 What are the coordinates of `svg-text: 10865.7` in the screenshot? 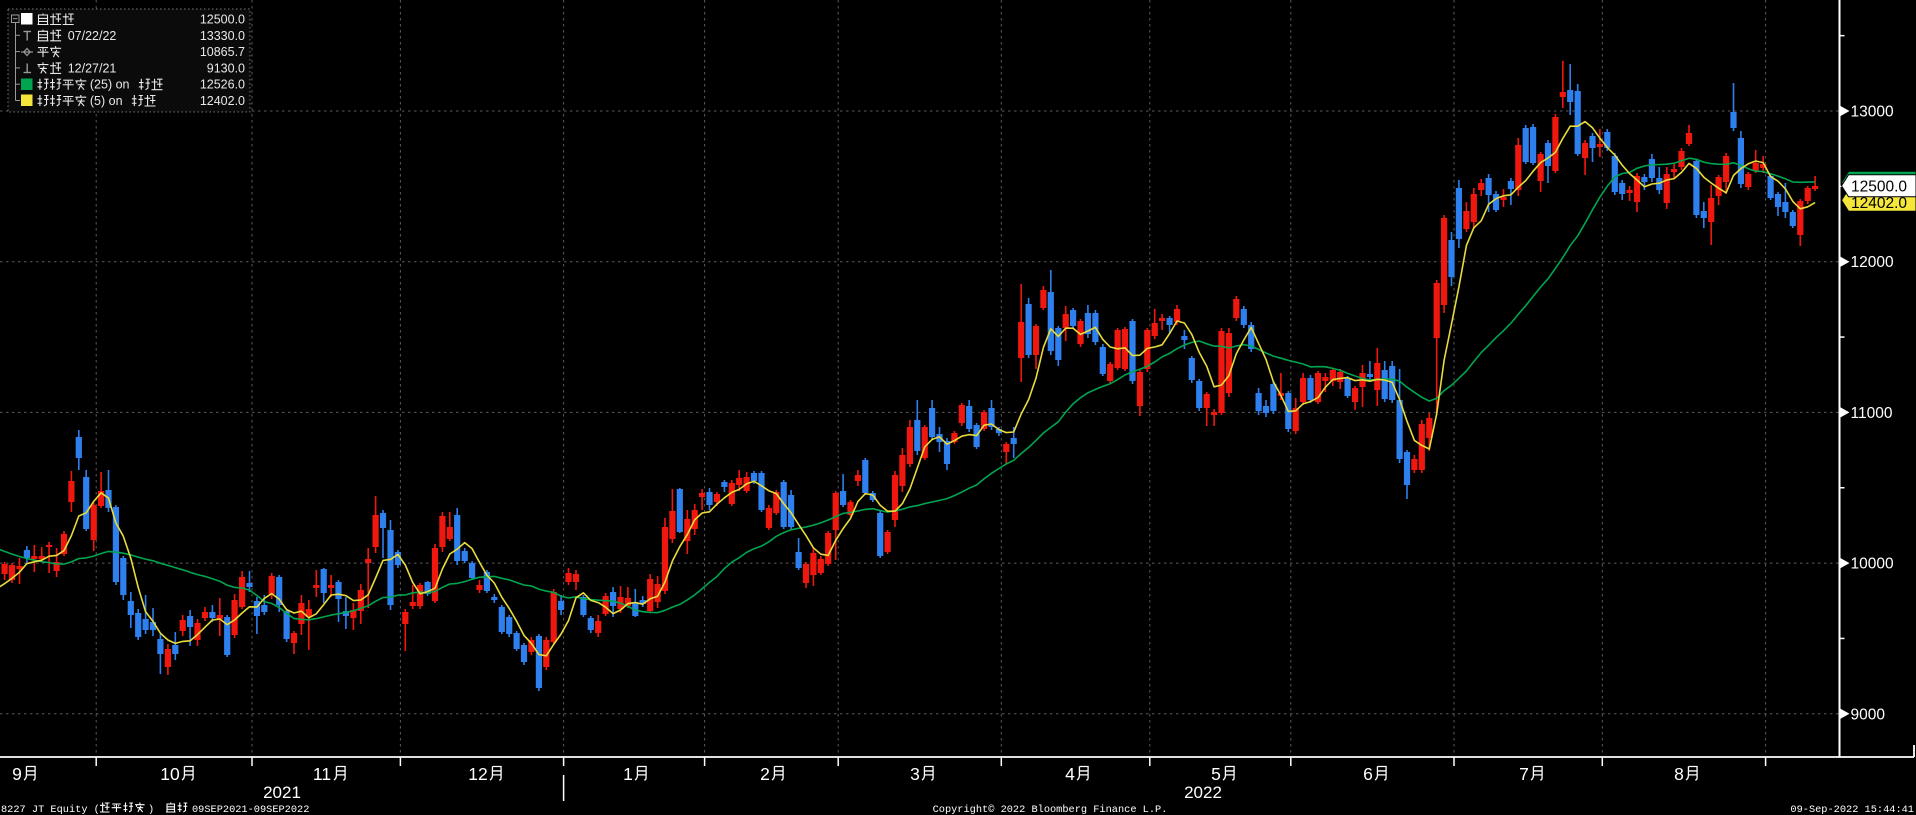 It's located at (222, 52).